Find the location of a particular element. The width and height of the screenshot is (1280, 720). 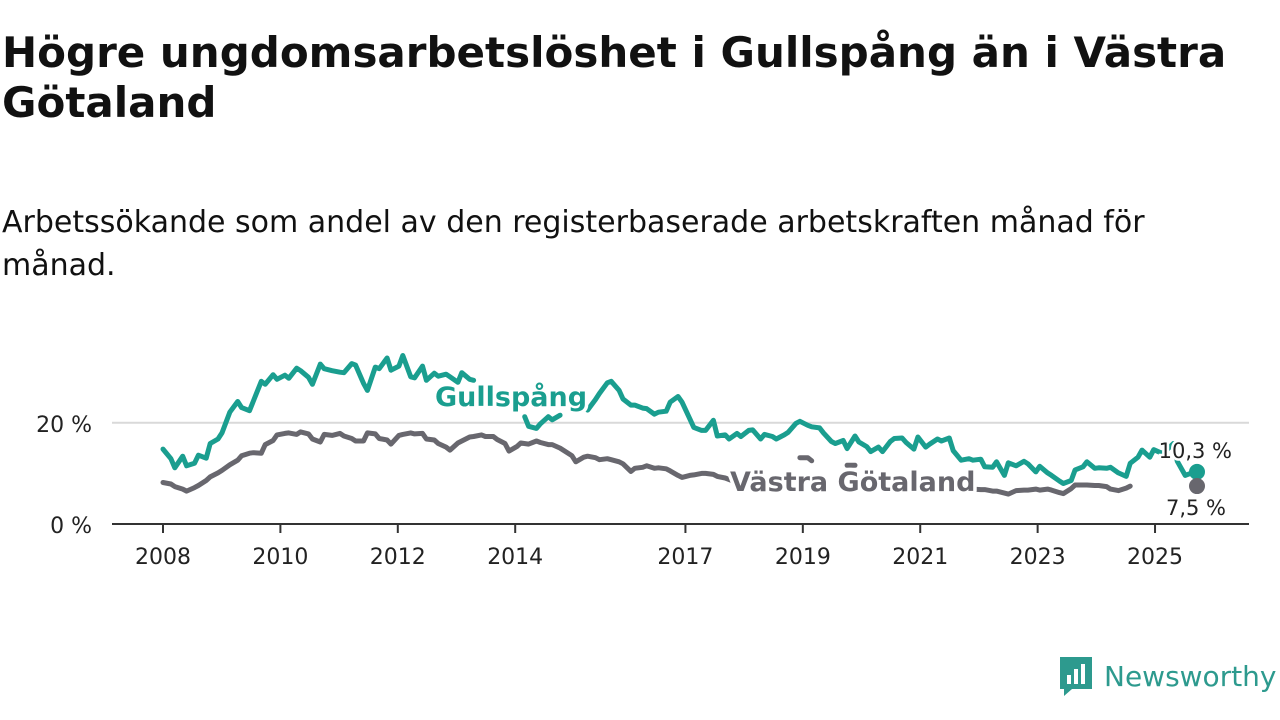

y-tick-label: 20 % is located at coordinates (64, 425).